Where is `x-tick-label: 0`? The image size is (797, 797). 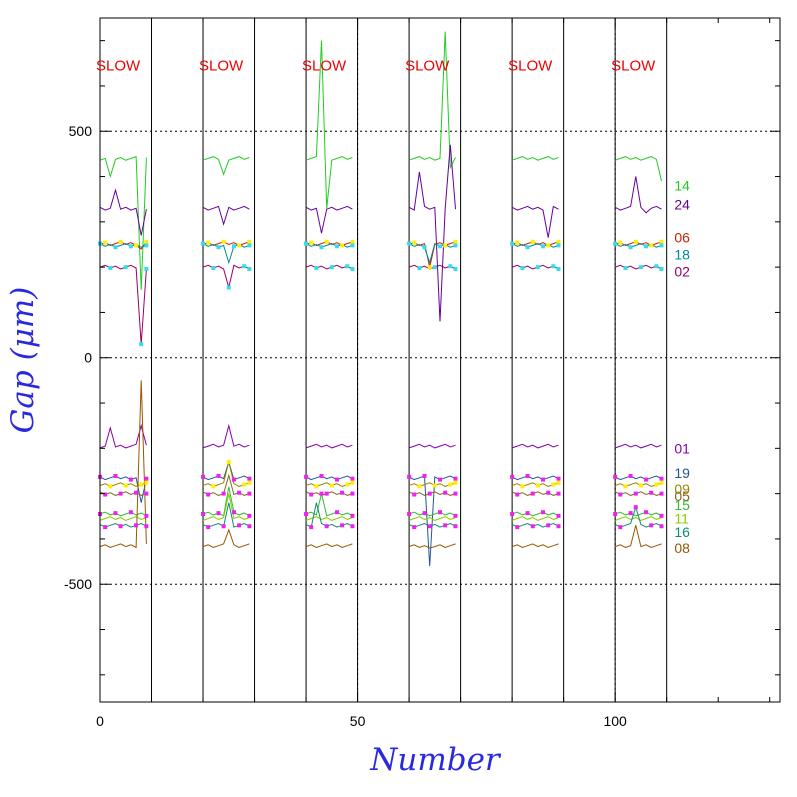 x-tick-label: 0 is located at coordinates (100, 721).